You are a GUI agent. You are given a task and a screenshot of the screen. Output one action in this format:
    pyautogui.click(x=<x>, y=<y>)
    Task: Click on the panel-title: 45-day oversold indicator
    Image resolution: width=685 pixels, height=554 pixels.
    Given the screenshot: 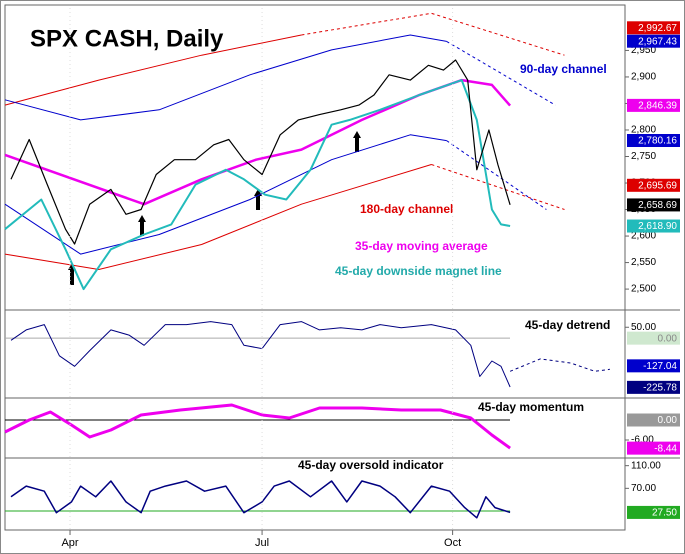 What is the action you would take?
    pyautogui.click(x=371, y=465)
    